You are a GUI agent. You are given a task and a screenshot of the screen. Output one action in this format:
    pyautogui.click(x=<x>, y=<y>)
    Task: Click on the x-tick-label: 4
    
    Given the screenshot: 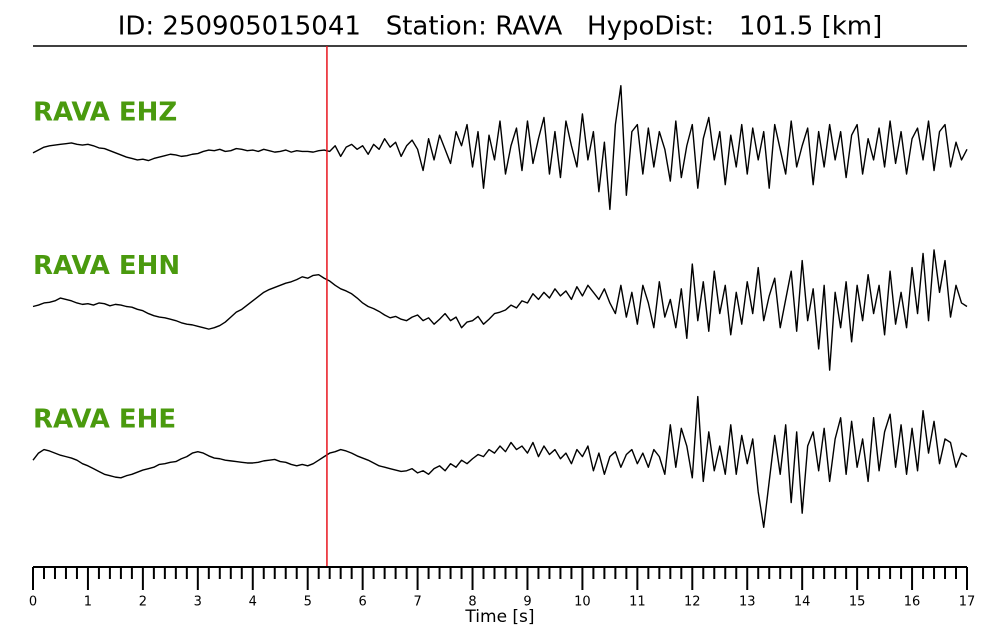 What is the action you would take?
    pyautogui.click(x=253, y=602)
    